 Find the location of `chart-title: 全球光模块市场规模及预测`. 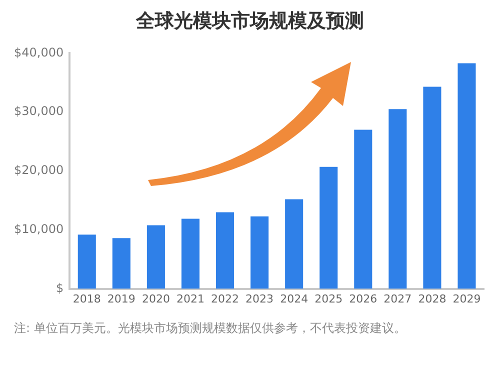

chart-title: 全球光模块市场规模及预测 is located at coordinates (249, 21).